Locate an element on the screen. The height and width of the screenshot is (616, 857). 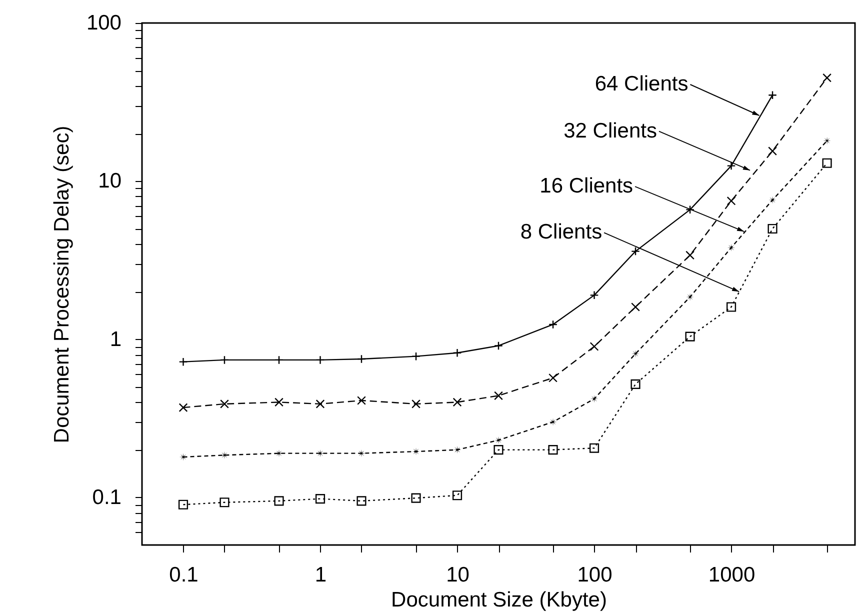
annotation: 64 Clients is located at coordinates (641, 84).